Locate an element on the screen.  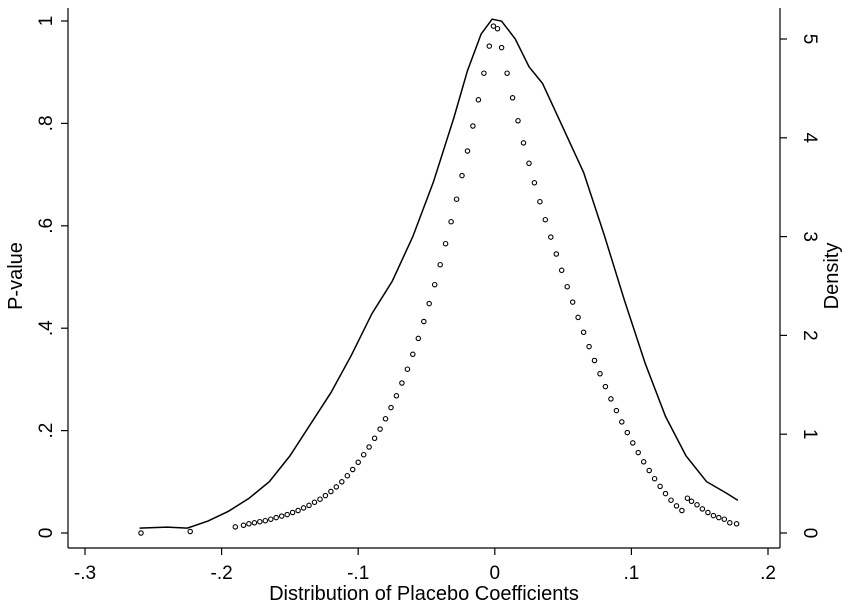
y-left-tick-label: .6 is located at coordinates (46, 226).